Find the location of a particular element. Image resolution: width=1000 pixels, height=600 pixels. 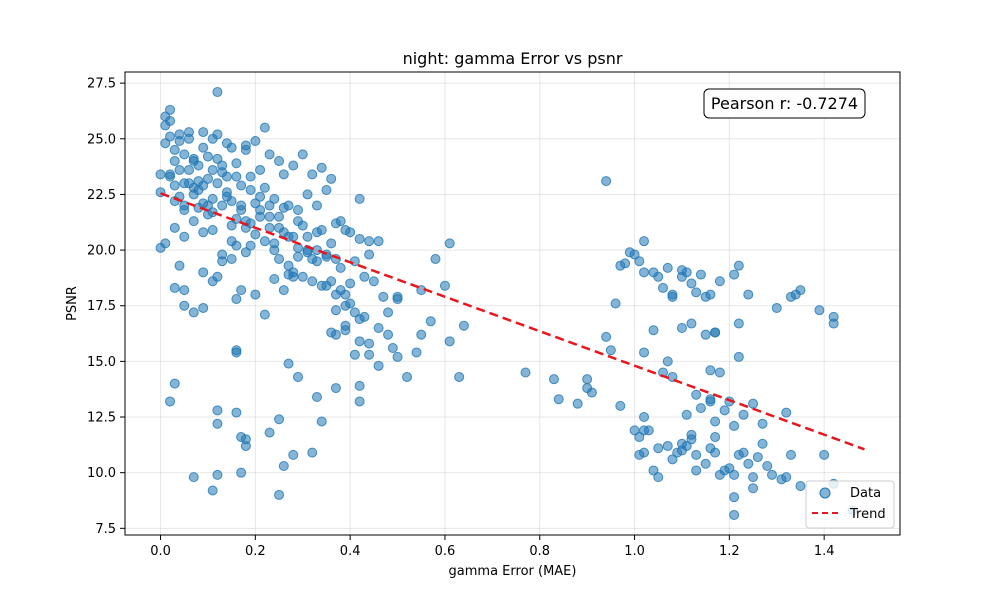

x-axis-label: gamma Error (MAE) is located at coordinates (513, 571).